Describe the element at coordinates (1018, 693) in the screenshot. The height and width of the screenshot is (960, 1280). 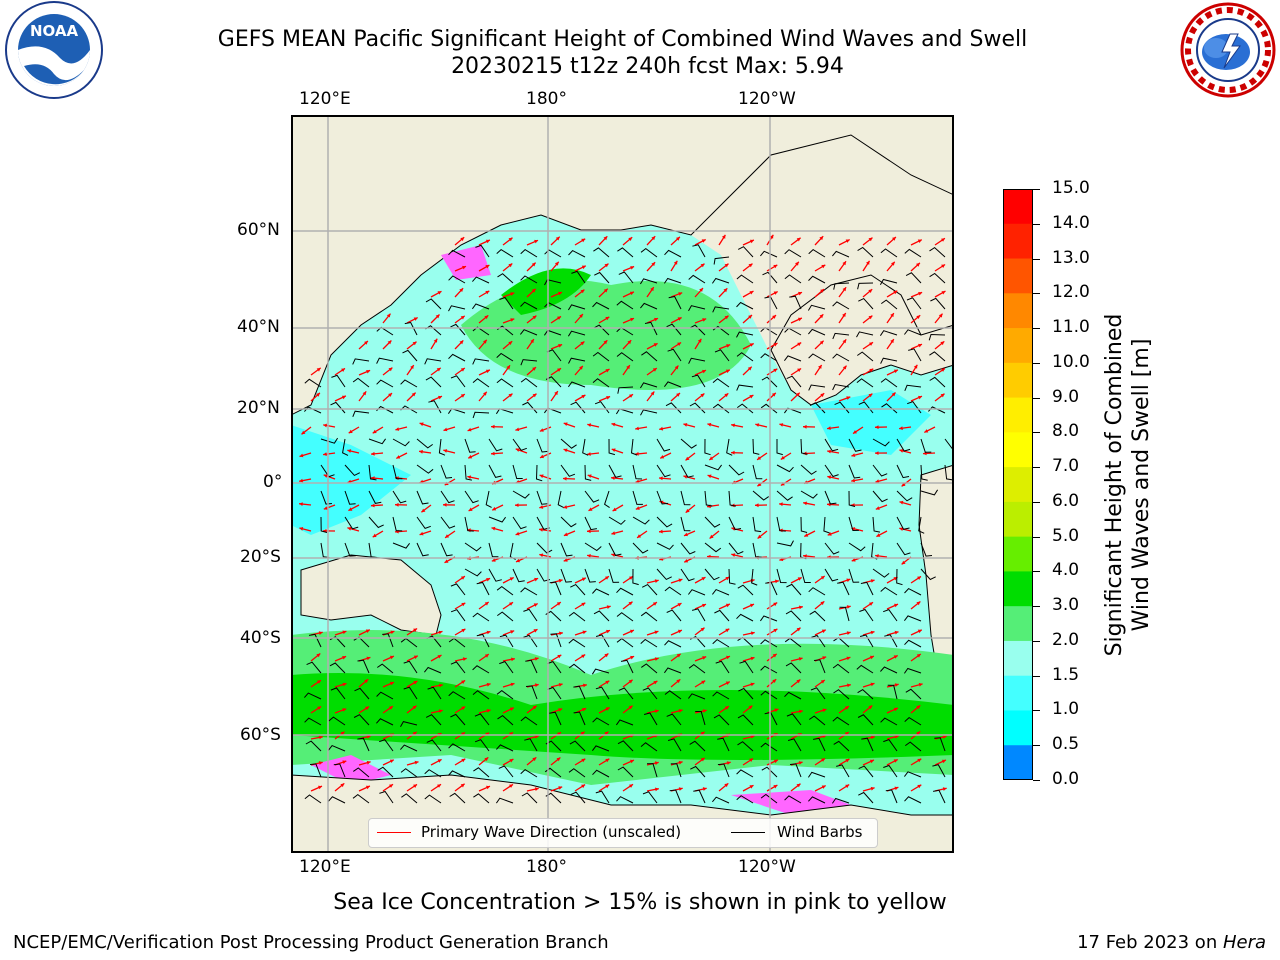
I see `colorbar-band` at that location.